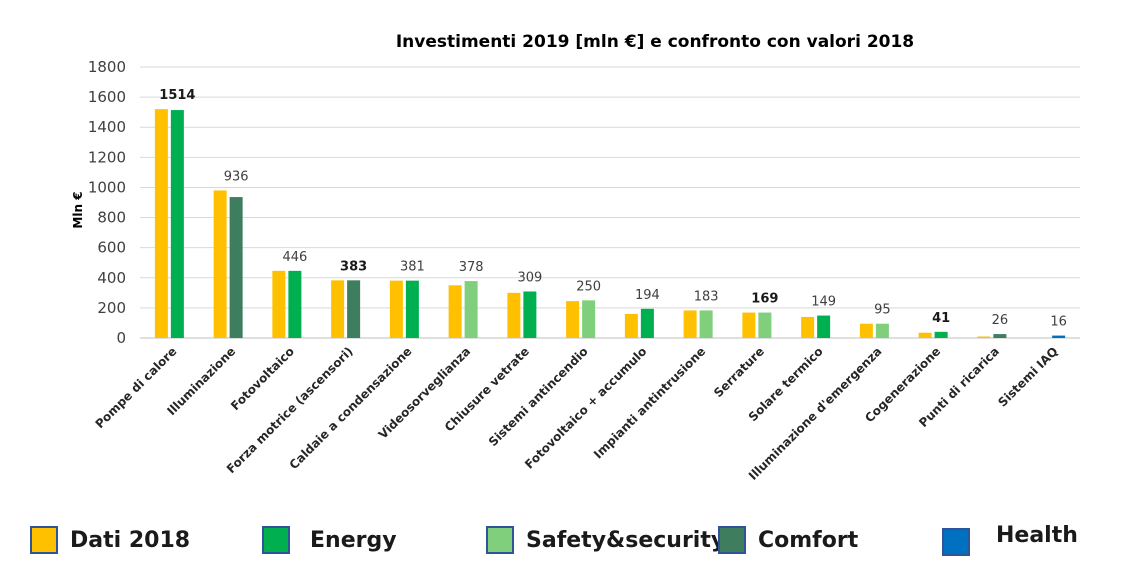 The image size is (1129, 572). I want to click on y-tick-label: 200, so click(111, 308).